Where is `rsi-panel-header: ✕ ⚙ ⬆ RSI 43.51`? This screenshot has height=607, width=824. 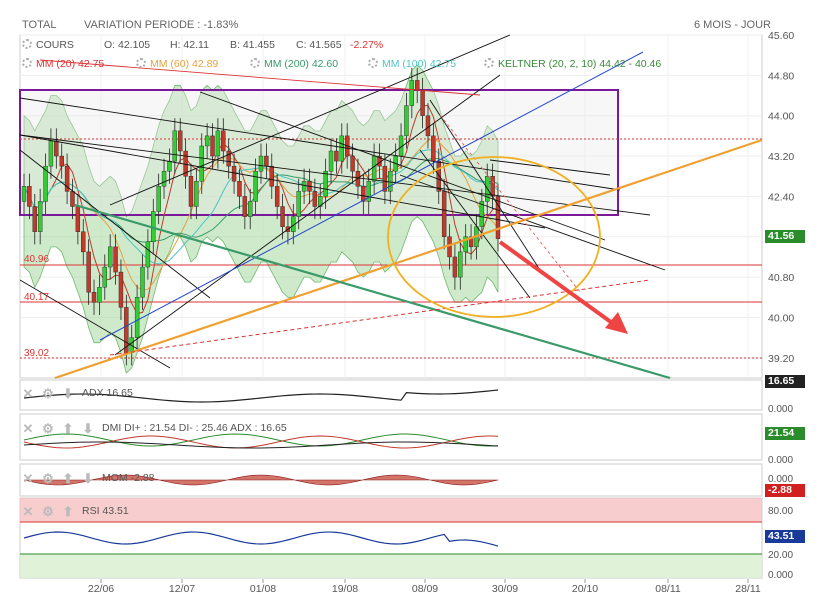 rsi-panel-header: ✕ ⚙ ⬆ RSI 43.51 is located at coordinates (75, 511).